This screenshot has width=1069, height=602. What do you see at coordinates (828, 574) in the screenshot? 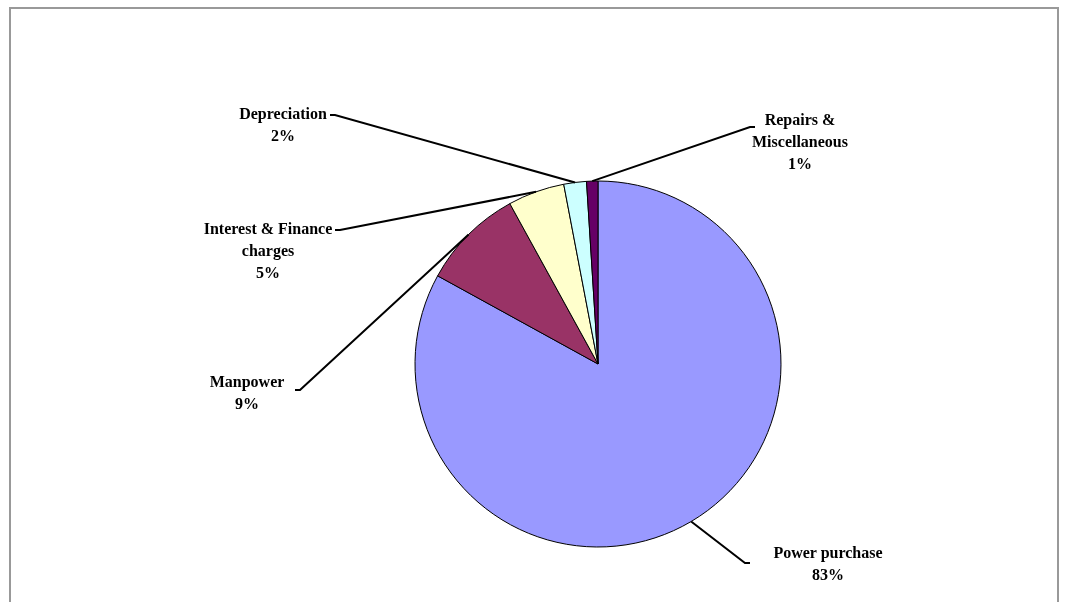
I see `data-label: 83%` at bounding box center [828, 574].